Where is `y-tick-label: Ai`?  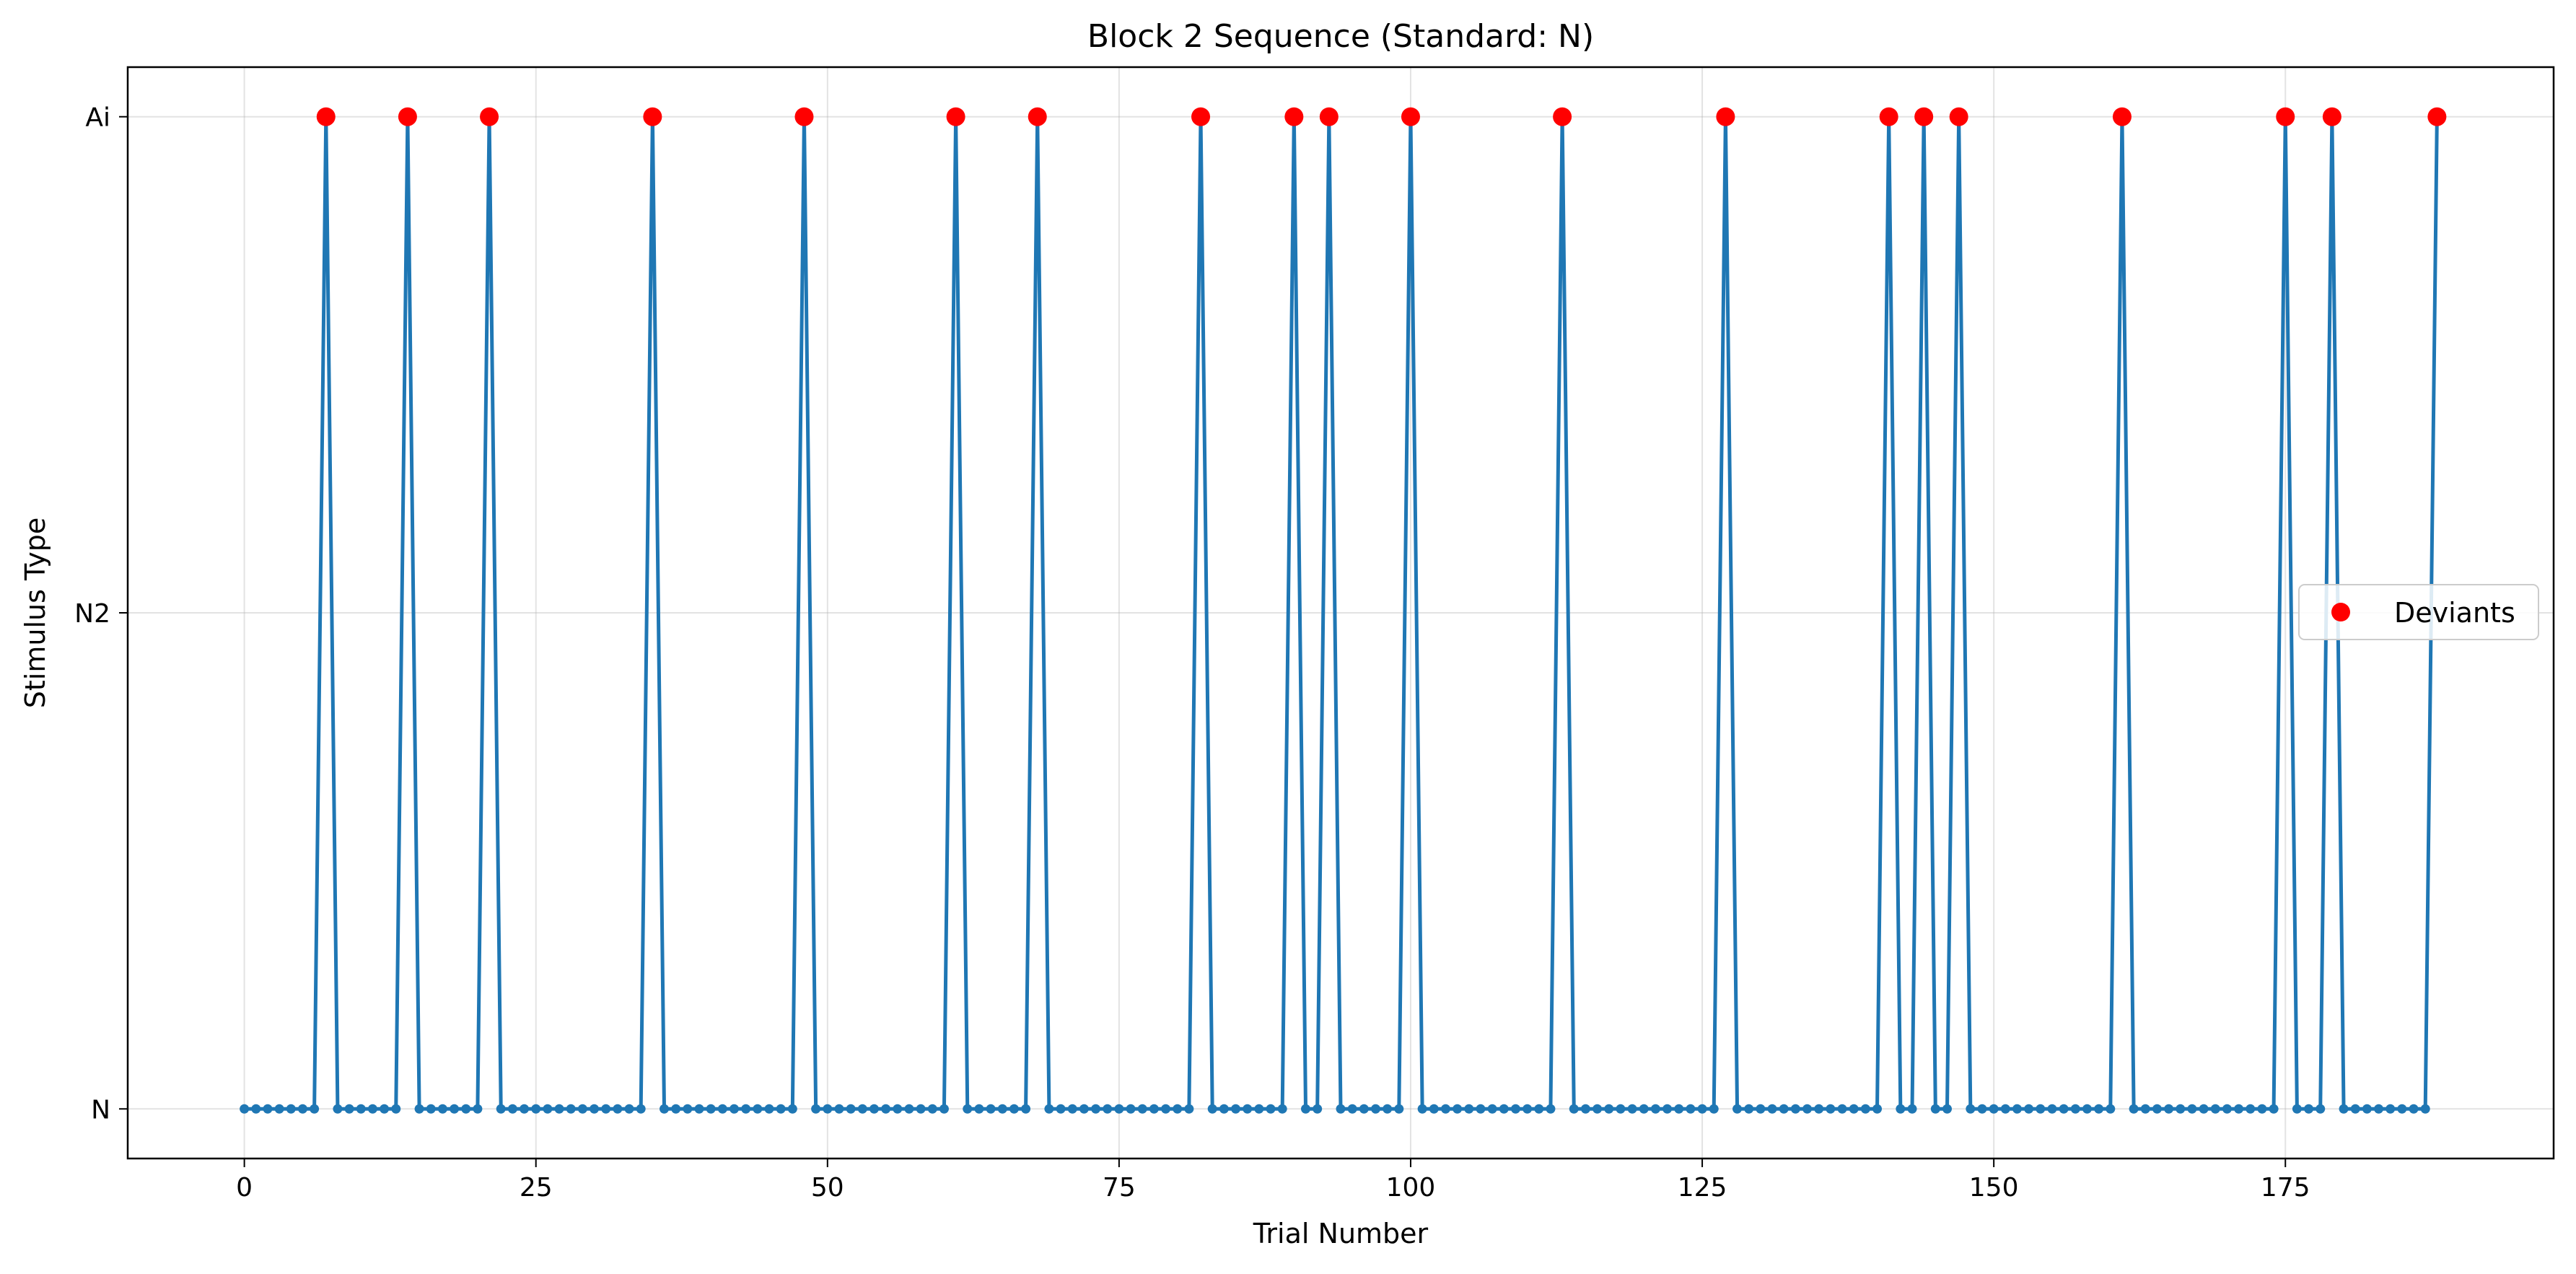 y-tick-label: Ai is located at coordinates (97, 118).